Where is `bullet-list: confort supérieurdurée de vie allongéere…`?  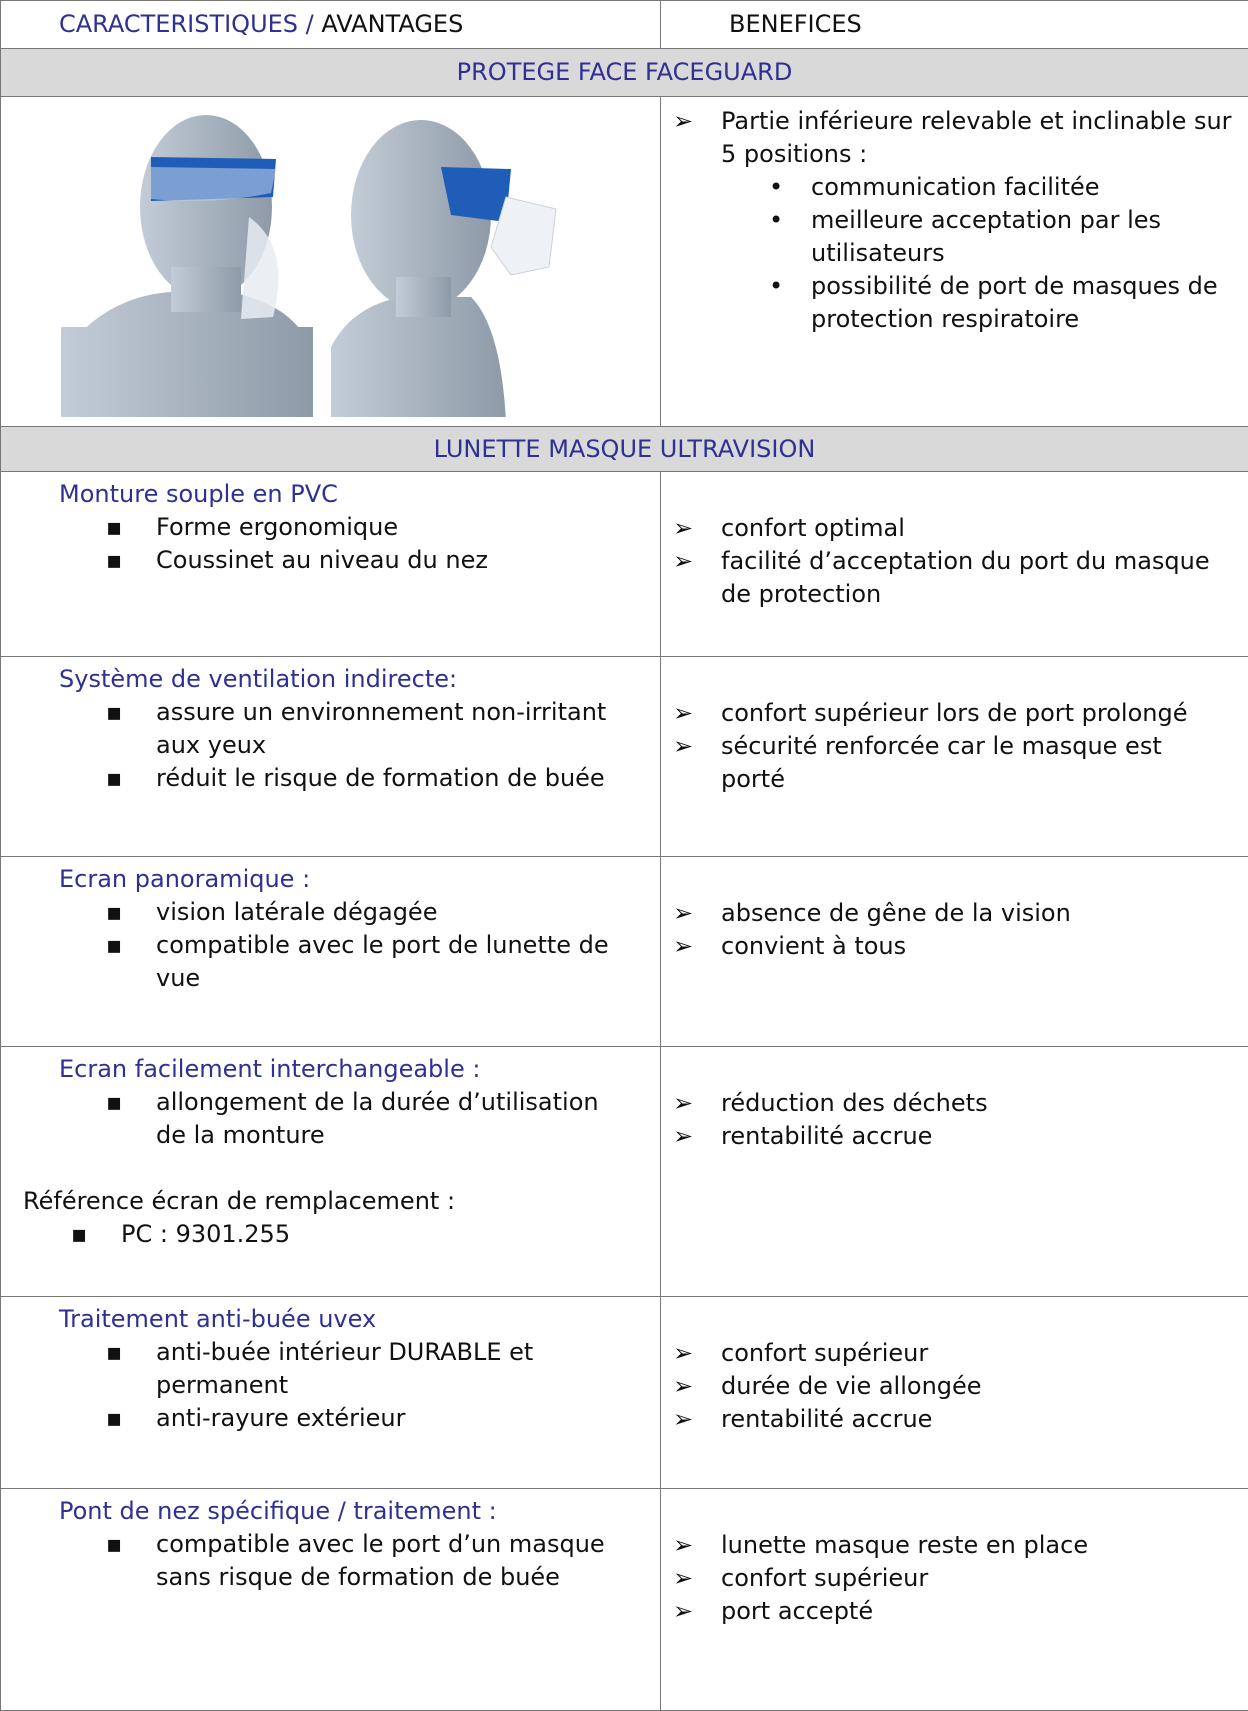 bullet-list: confort supérieurdurée de vie allongéere… is located at coordinates (954, 1386).